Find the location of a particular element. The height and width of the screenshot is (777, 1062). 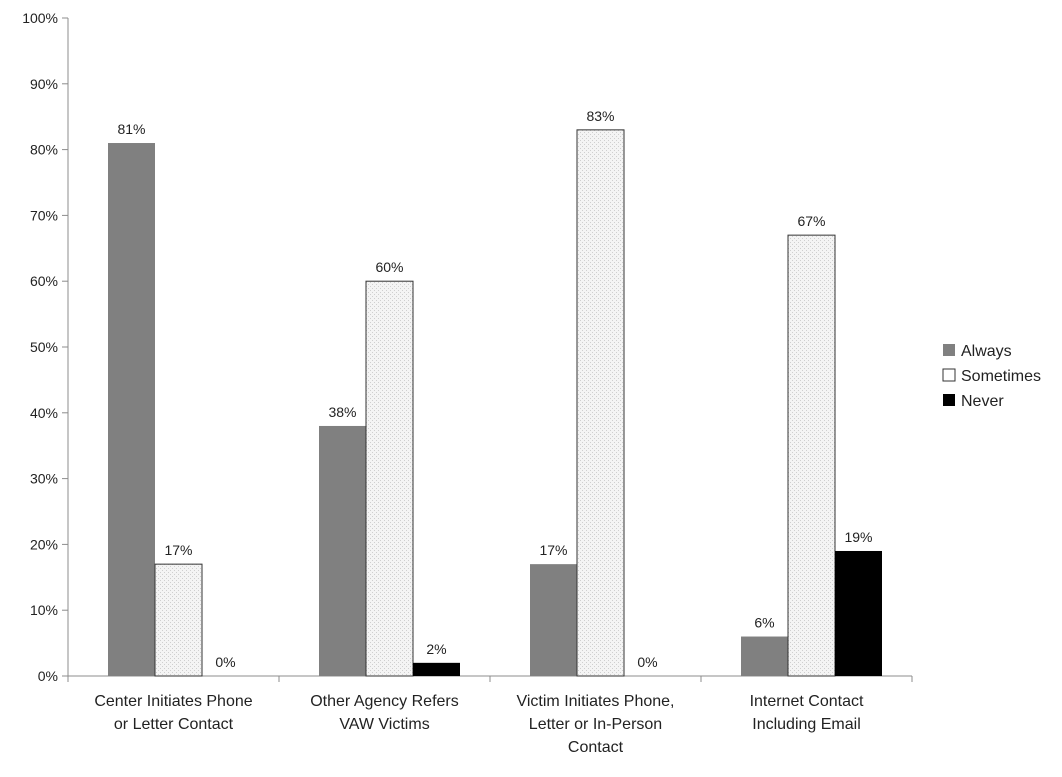

y-tick-label: 90% is located at coordinates (44, 84).